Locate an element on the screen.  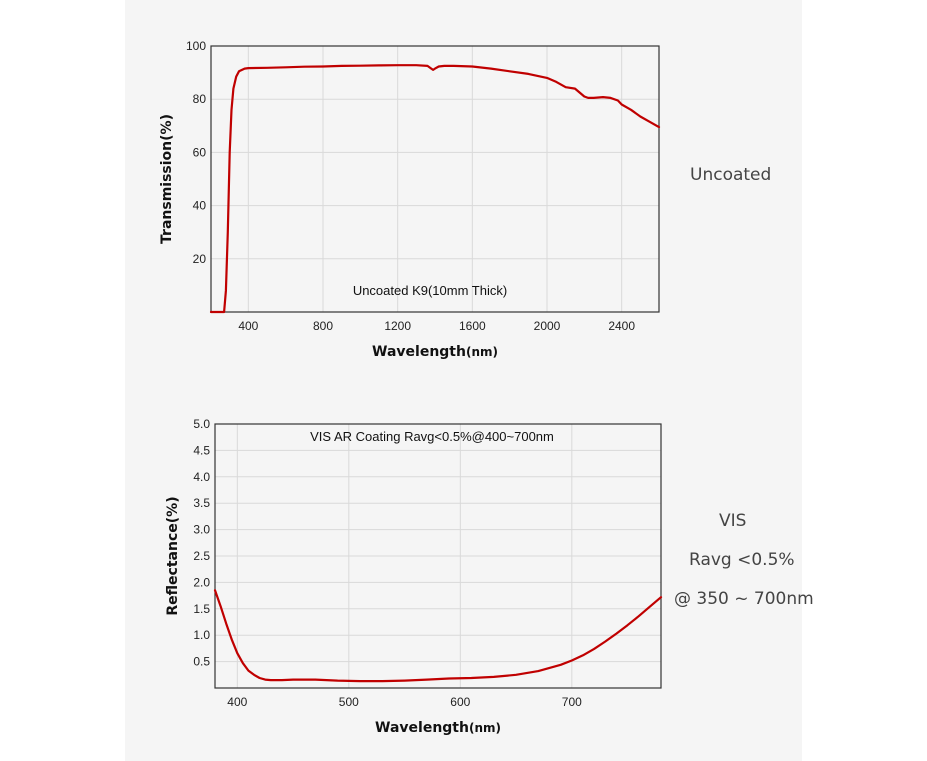
x-tick-label: 600 is located at coordinates (460, 702).